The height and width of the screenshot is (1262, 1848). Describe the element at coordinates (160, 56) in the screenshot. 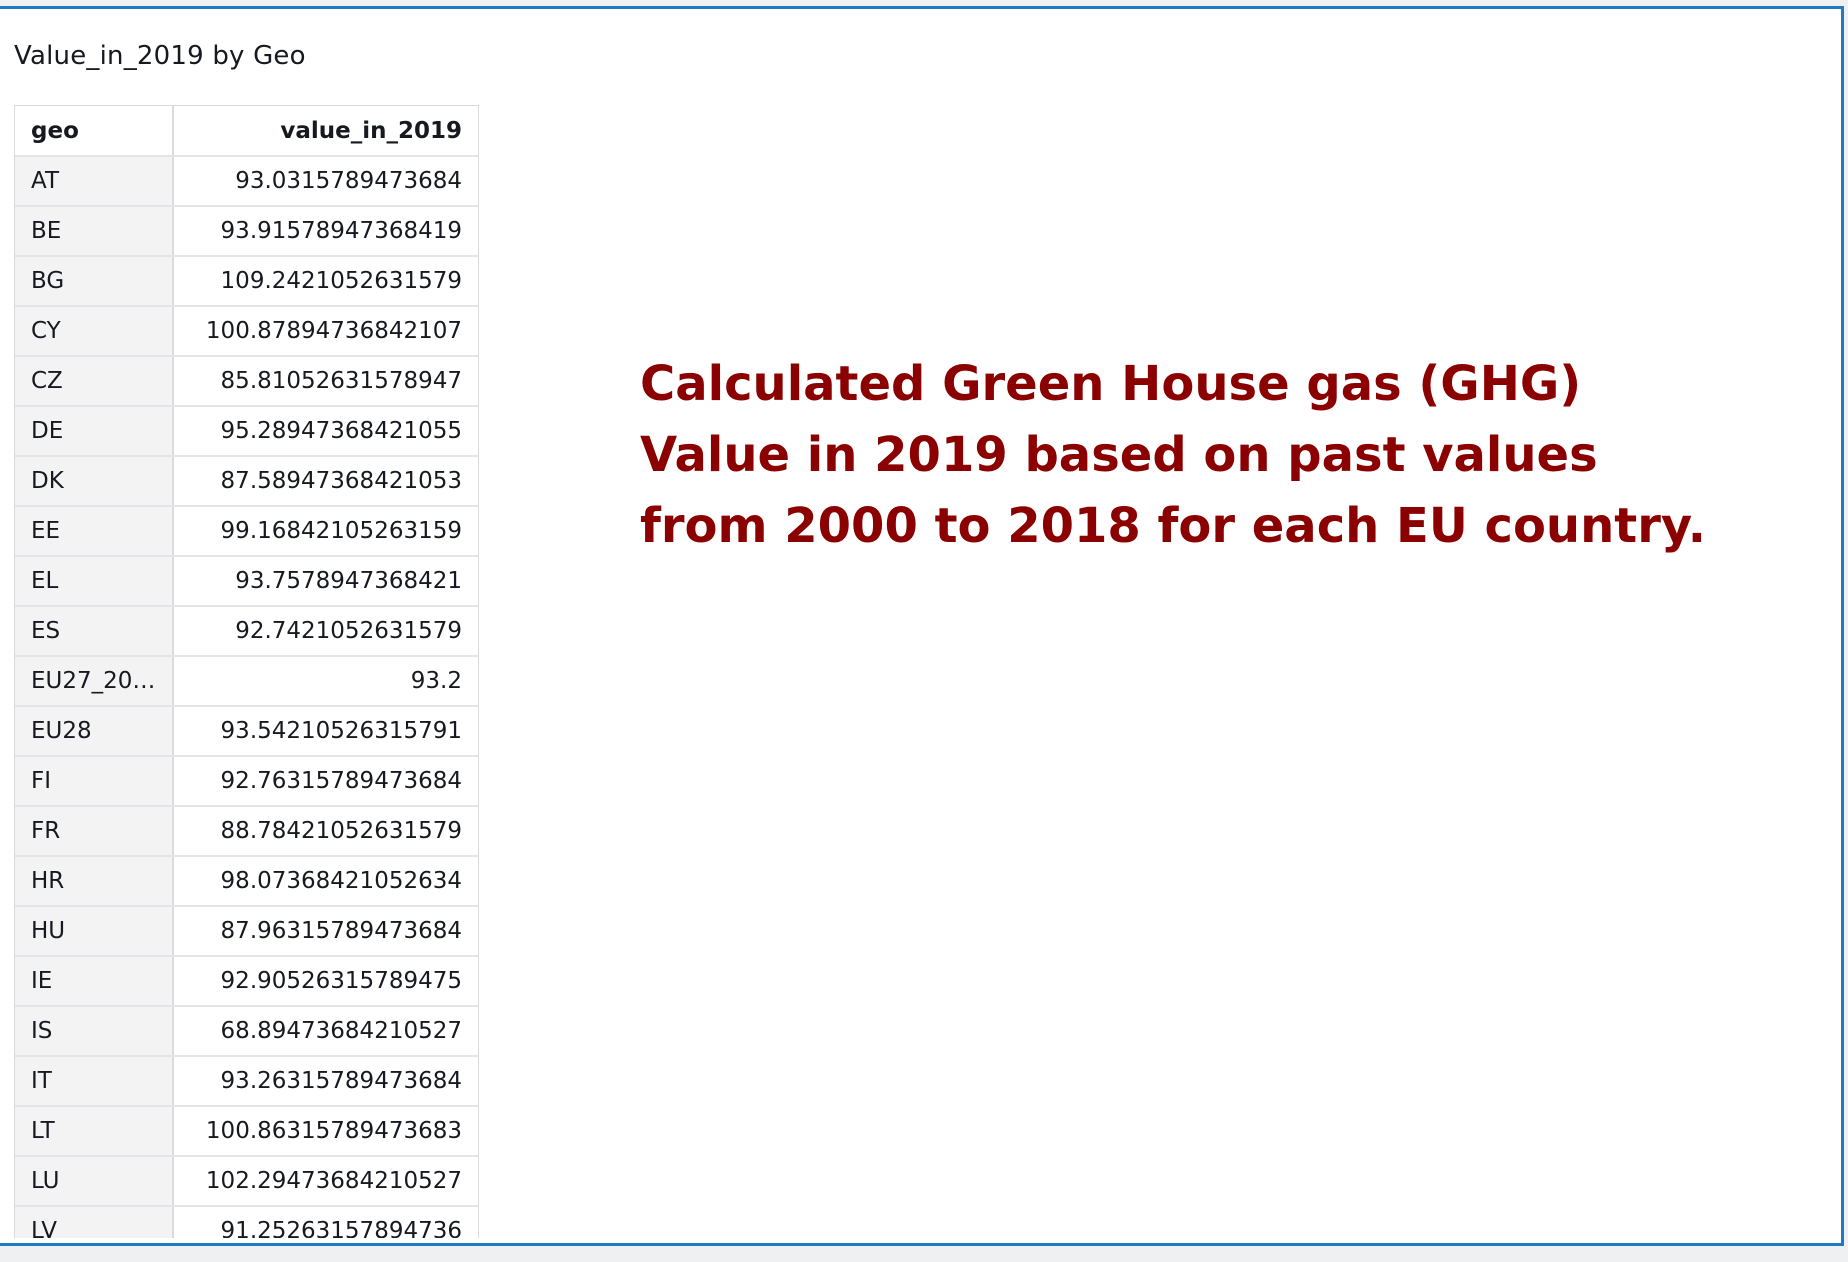

I see `visual-title: Value_in_2019 by Geo` at that location.